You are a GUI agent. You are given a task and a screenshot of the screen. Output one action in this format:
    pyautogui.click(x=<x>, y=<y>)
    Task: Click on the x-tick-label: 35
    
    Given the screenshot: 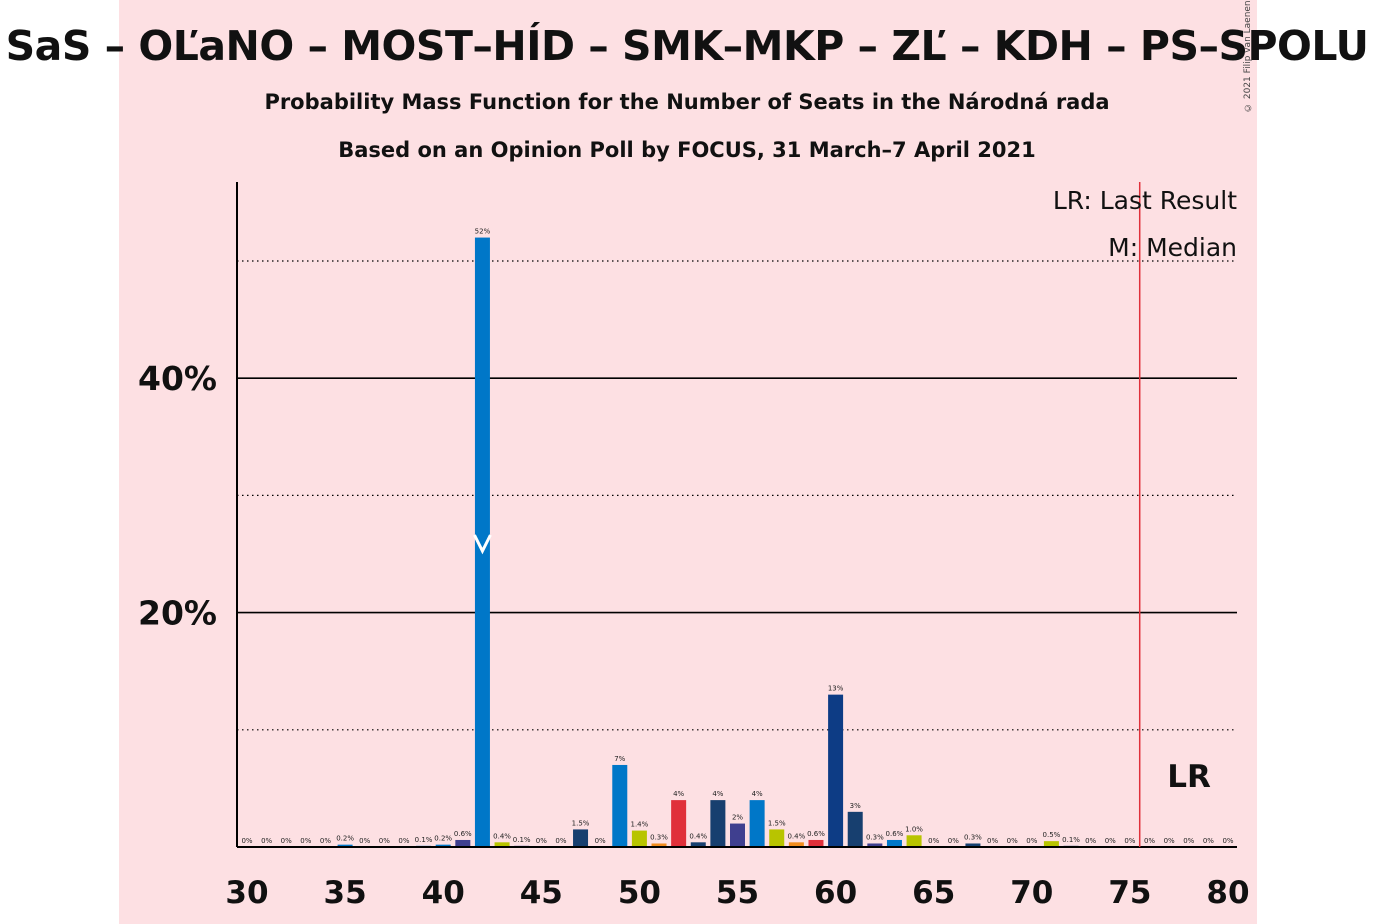 What is the action you would take?
    pyautogui.click(x=345, y=893)
    